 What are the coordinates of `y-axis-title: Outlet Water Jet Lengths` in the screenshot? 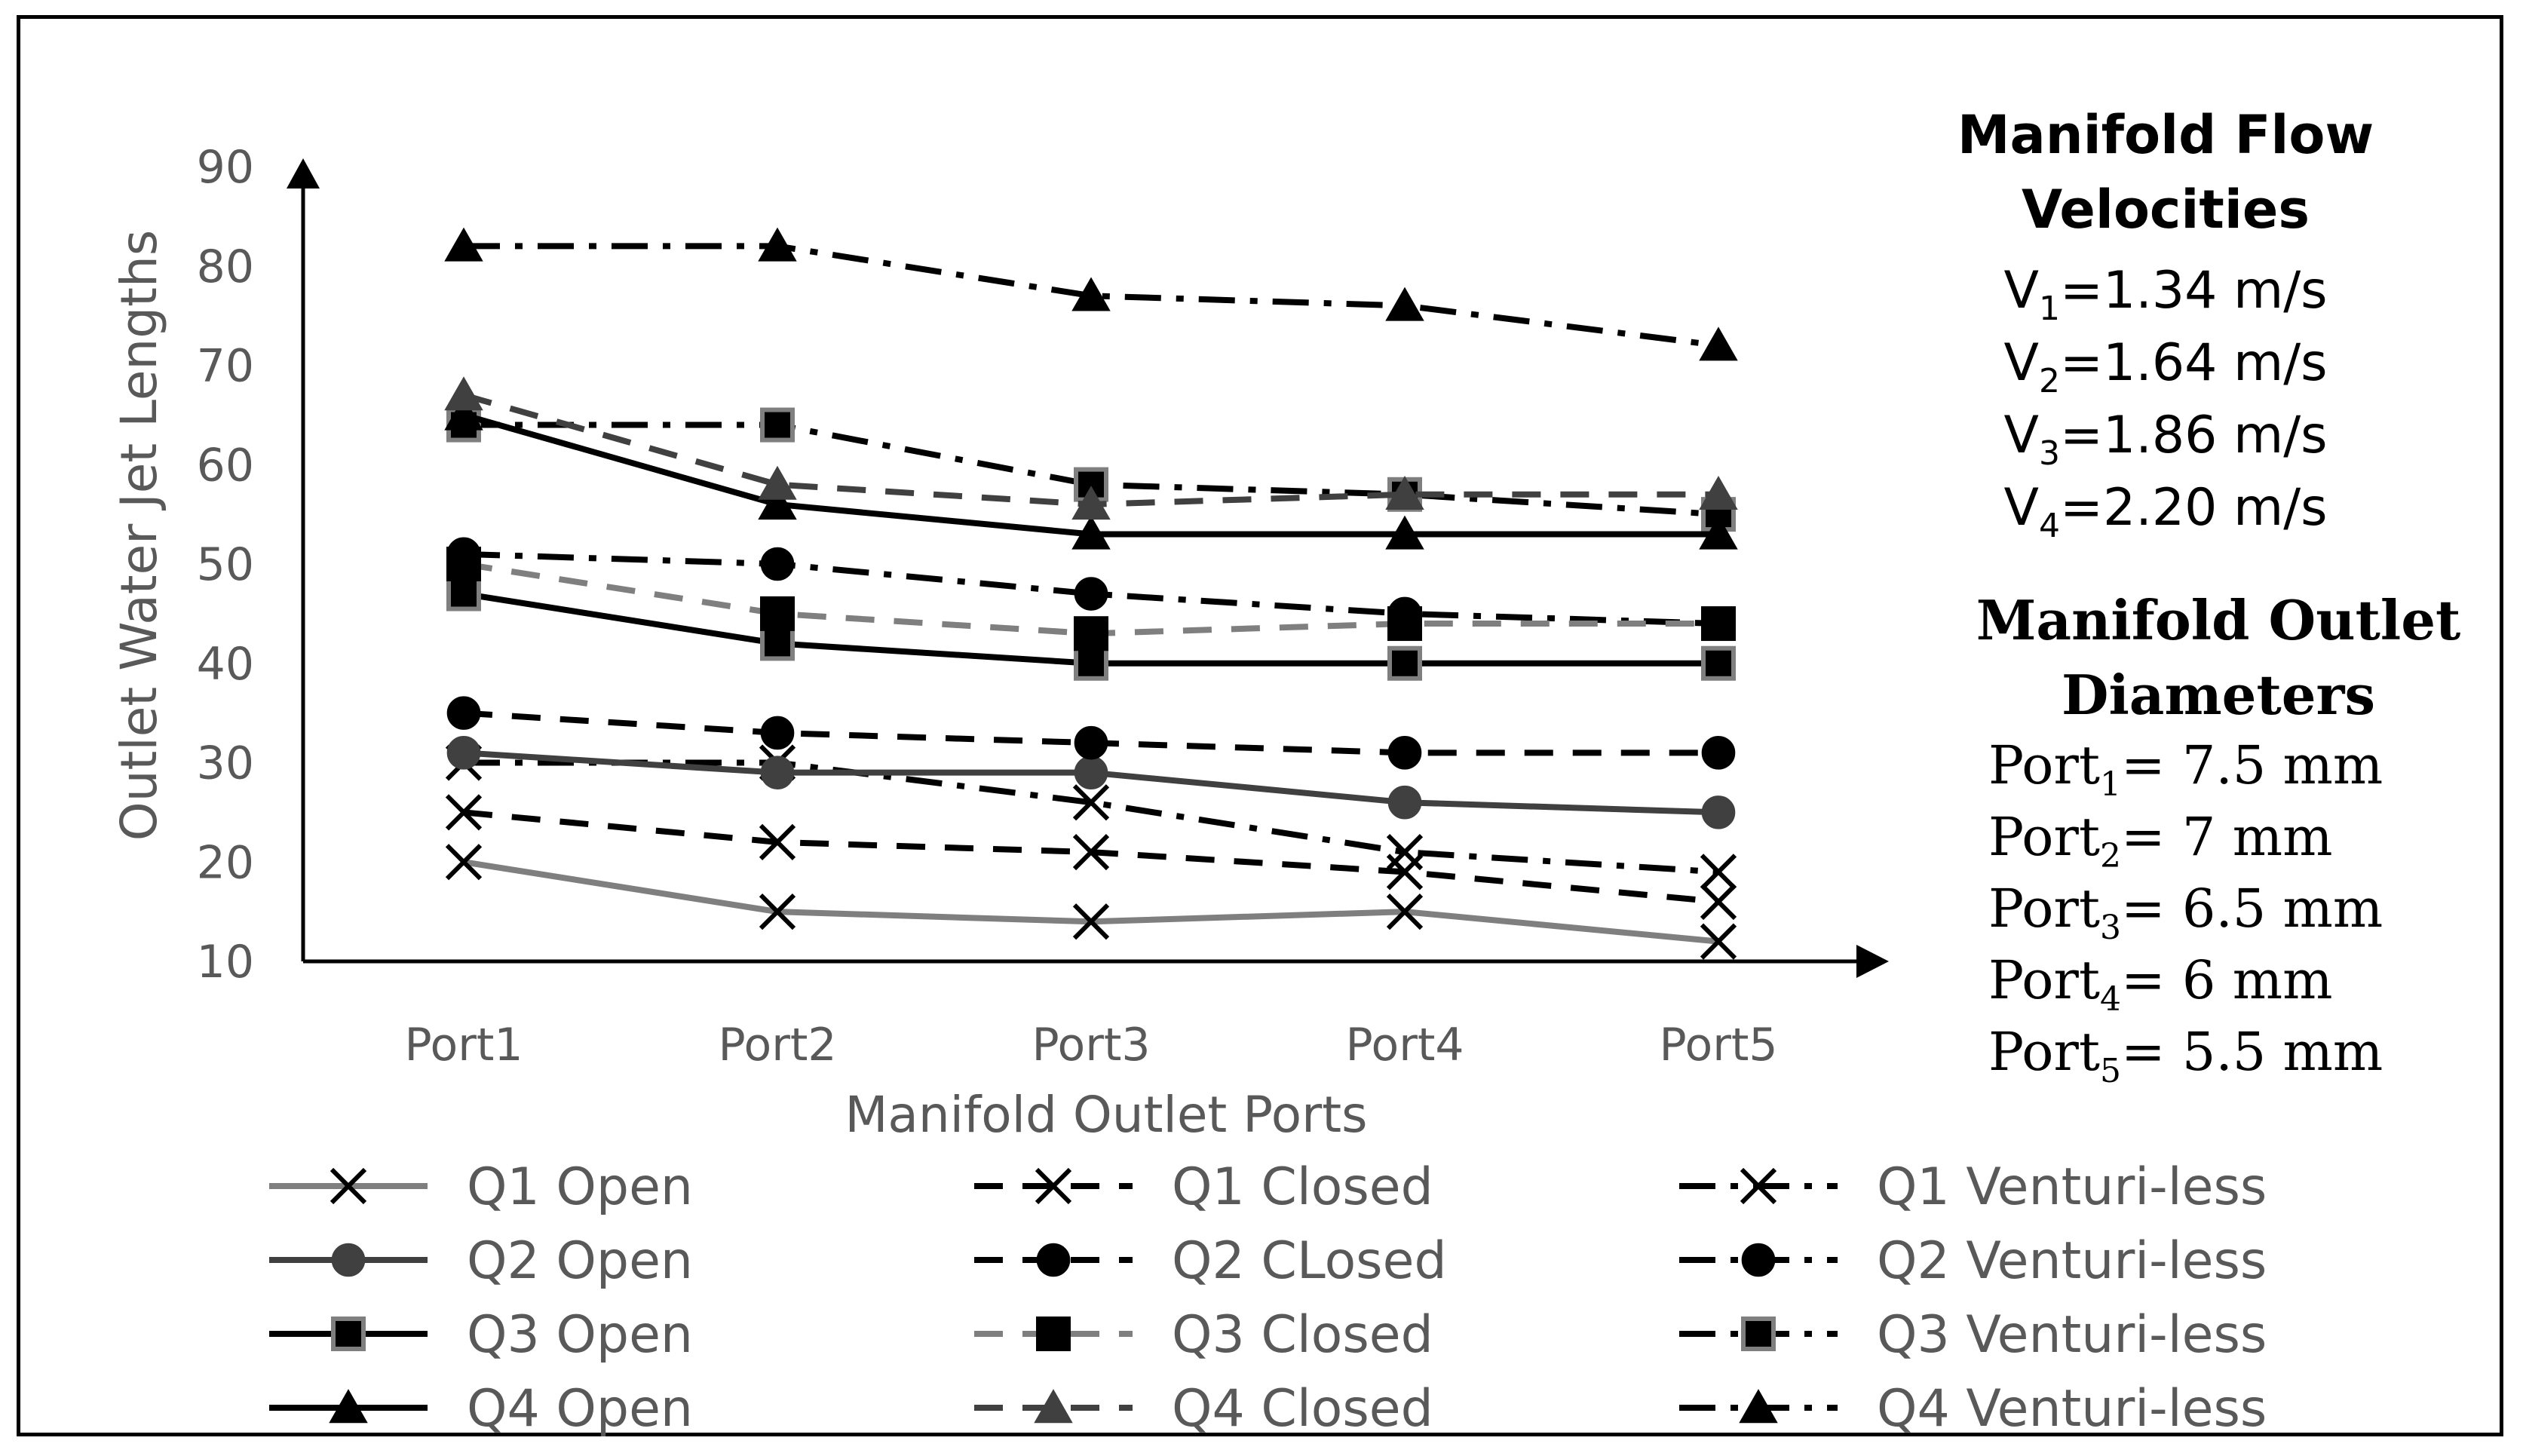 It's located at (139, 535).